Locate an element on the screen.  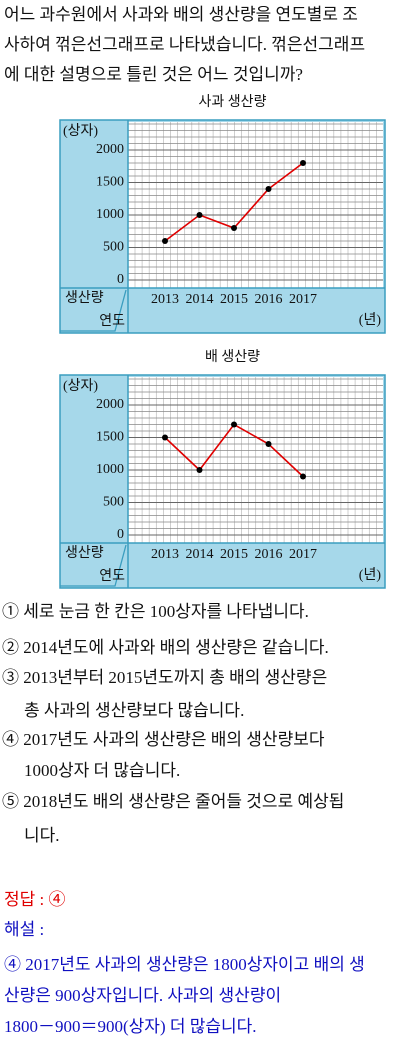
explanation-line: ④ 2017년도 사과의 생산량은 1800상자이고 배의 생 is located at coordinates (184, 964).